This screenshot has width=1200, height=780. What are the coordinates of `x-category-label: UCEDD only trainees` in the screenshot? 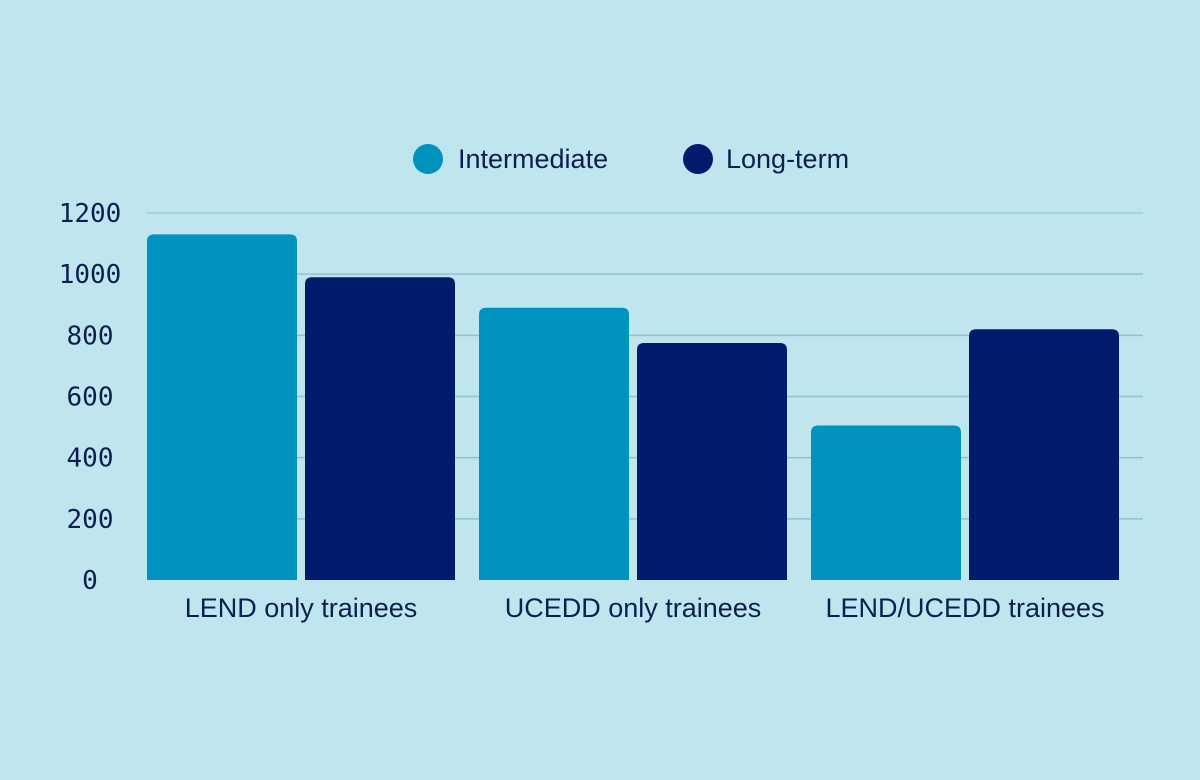 It's located at (633, 608).